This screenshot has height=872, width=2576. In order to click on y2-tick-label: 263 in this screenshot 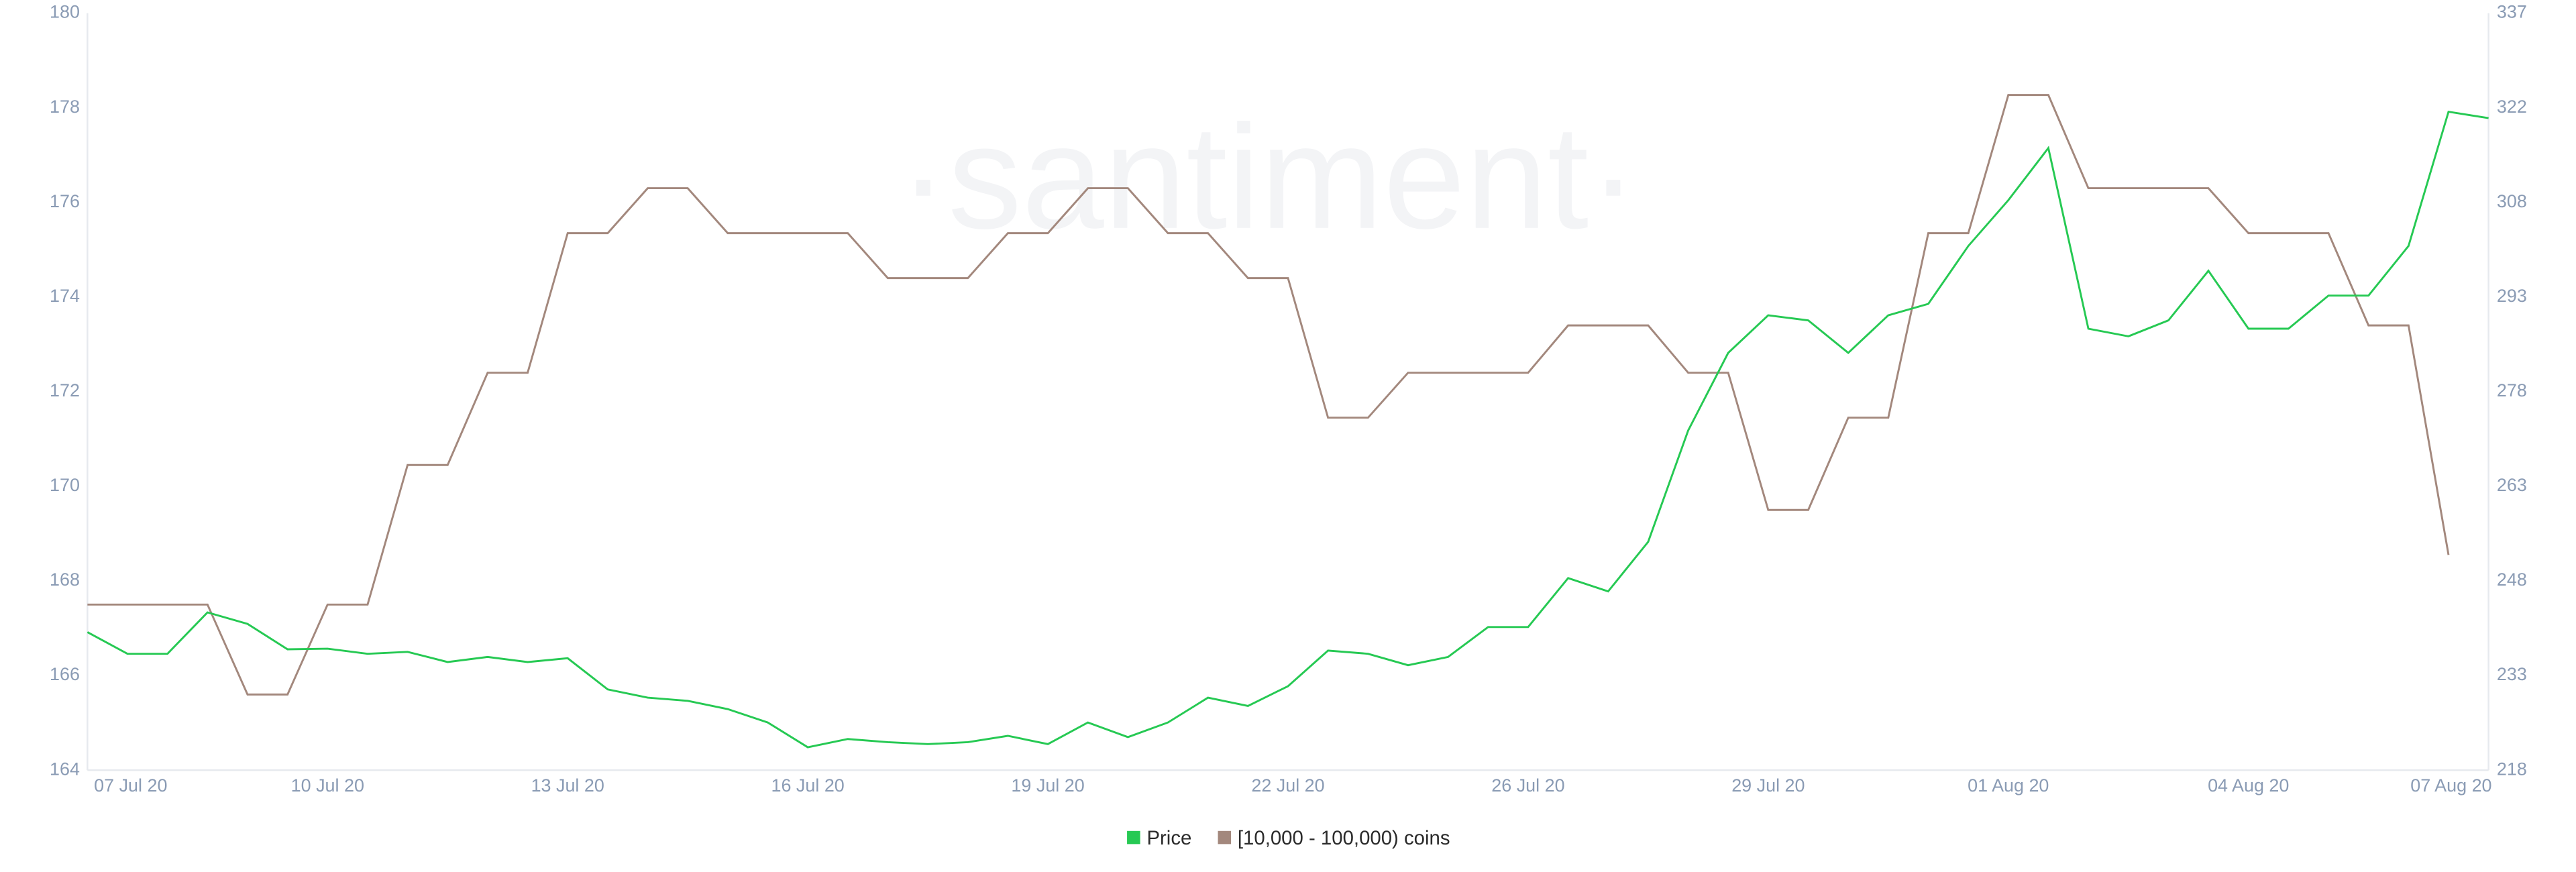, I will do `click(2512, 485)`.